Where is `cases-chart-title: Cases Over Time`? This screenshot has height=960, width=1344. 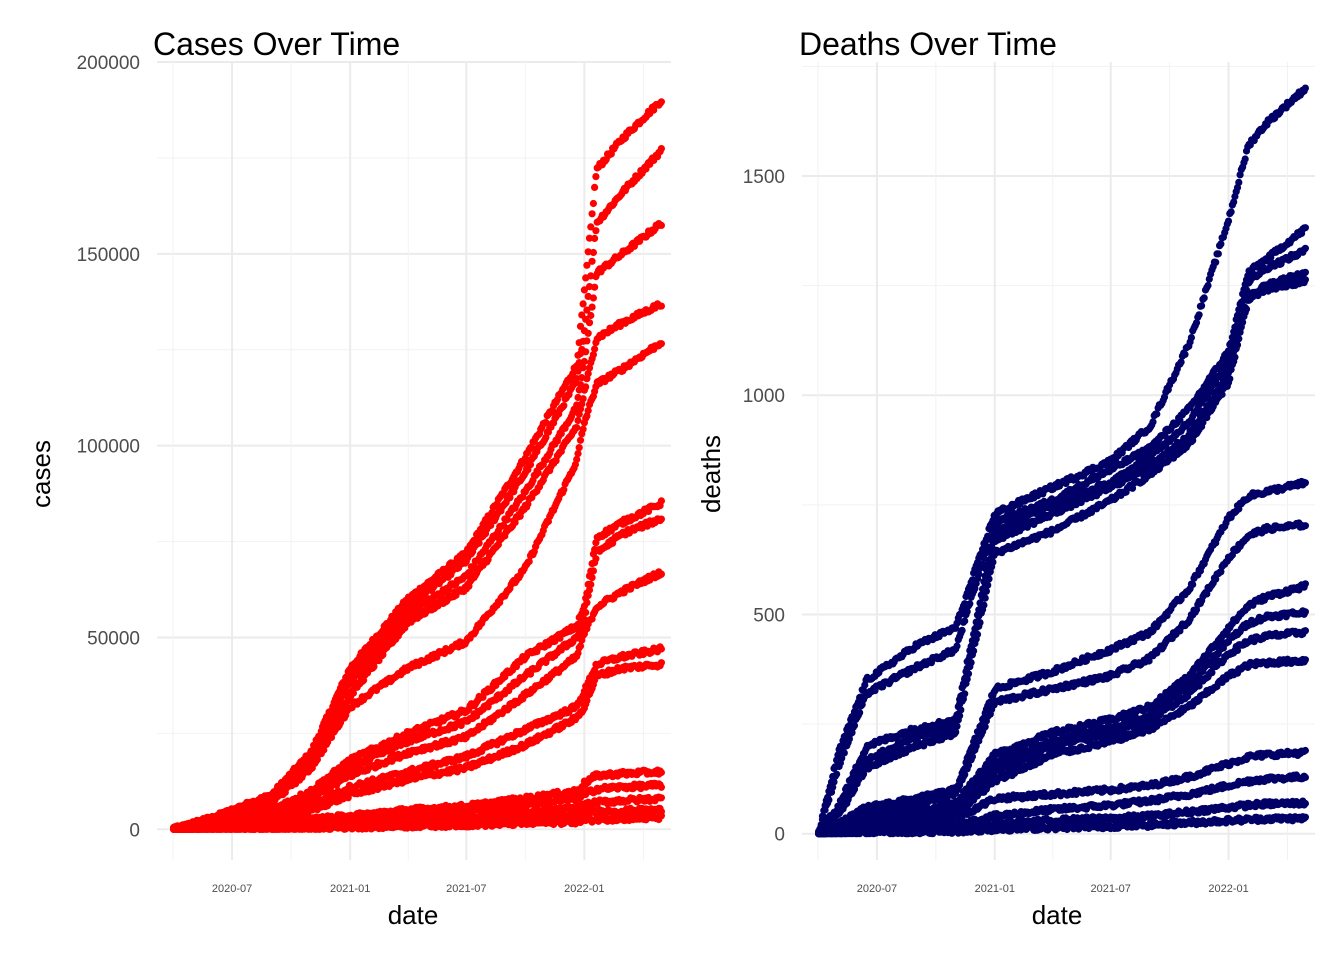 cases-chart-title: Cases Over Time is located at coordinates (276, 44).